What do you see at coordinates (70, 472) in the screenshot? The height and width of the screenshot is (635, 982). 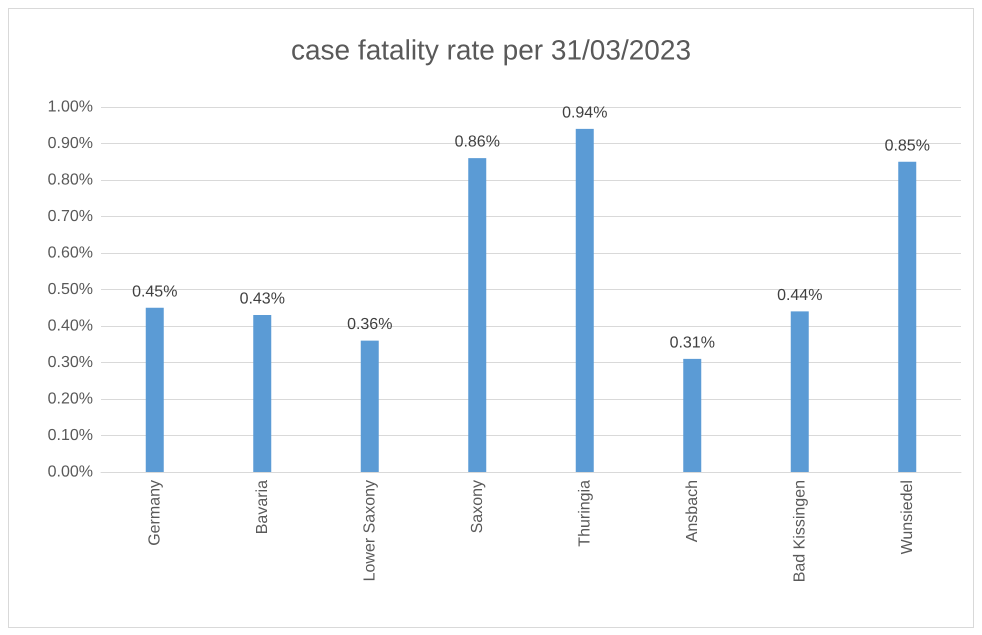 I see `y-tick-label: 0.00%` at bounding box center [70, 472].